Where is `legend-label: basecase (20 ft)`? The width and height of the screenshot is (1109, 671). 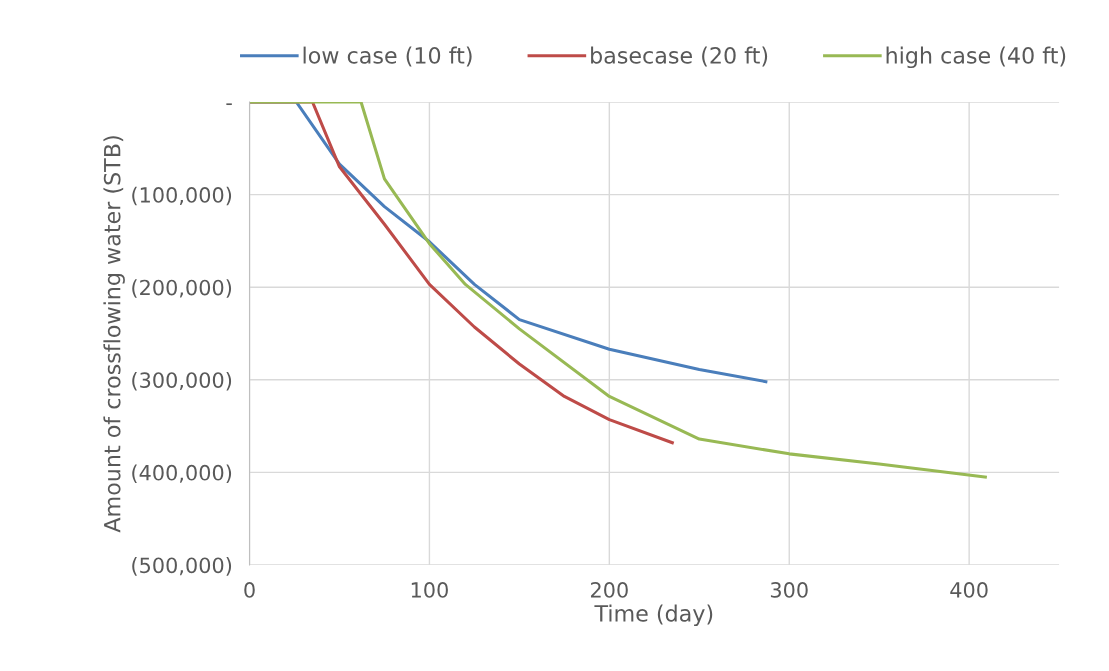
legend-label: basecase (20 ft) is located at coordinates (679, 56).